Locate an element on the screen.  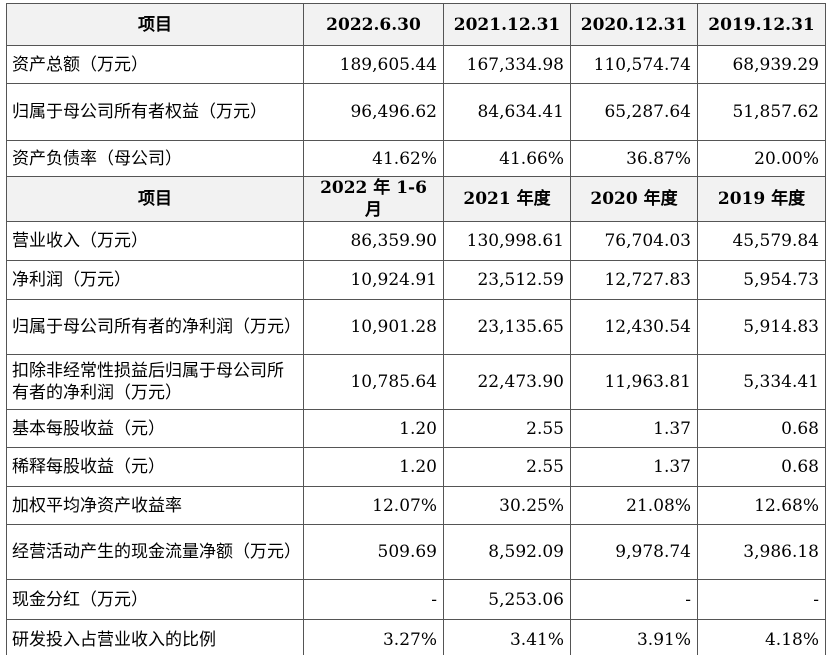
value-cell: 51,857.62 is located at coordinates (761, 112).